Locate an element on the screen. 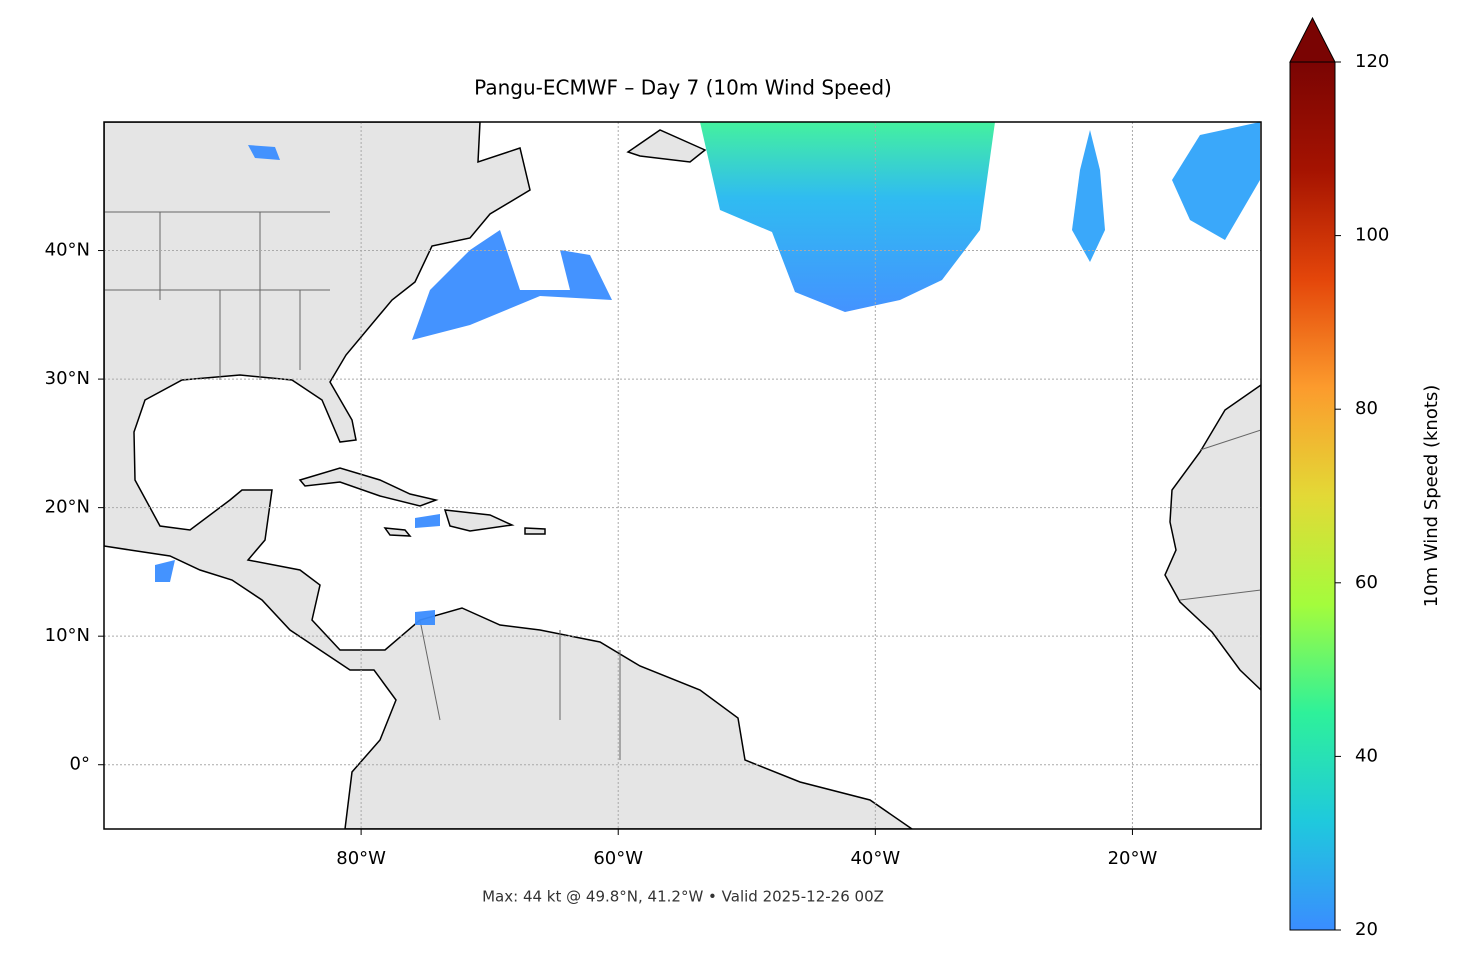  cuba is located at coordinates (368, 487).